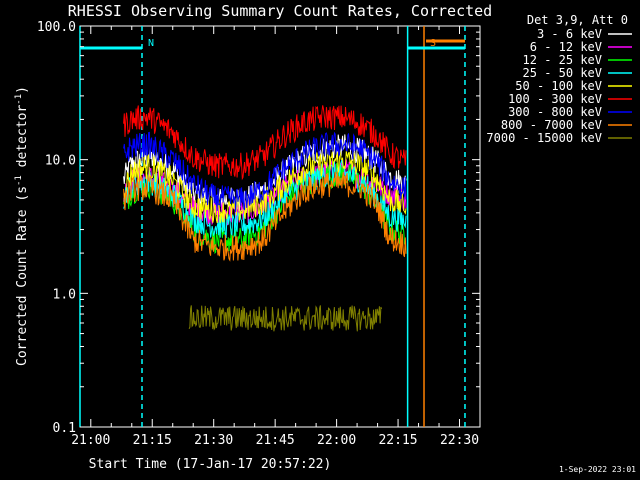  I want to click on footer-date: 1-Sep-2022 23:01, so click(597, 469).